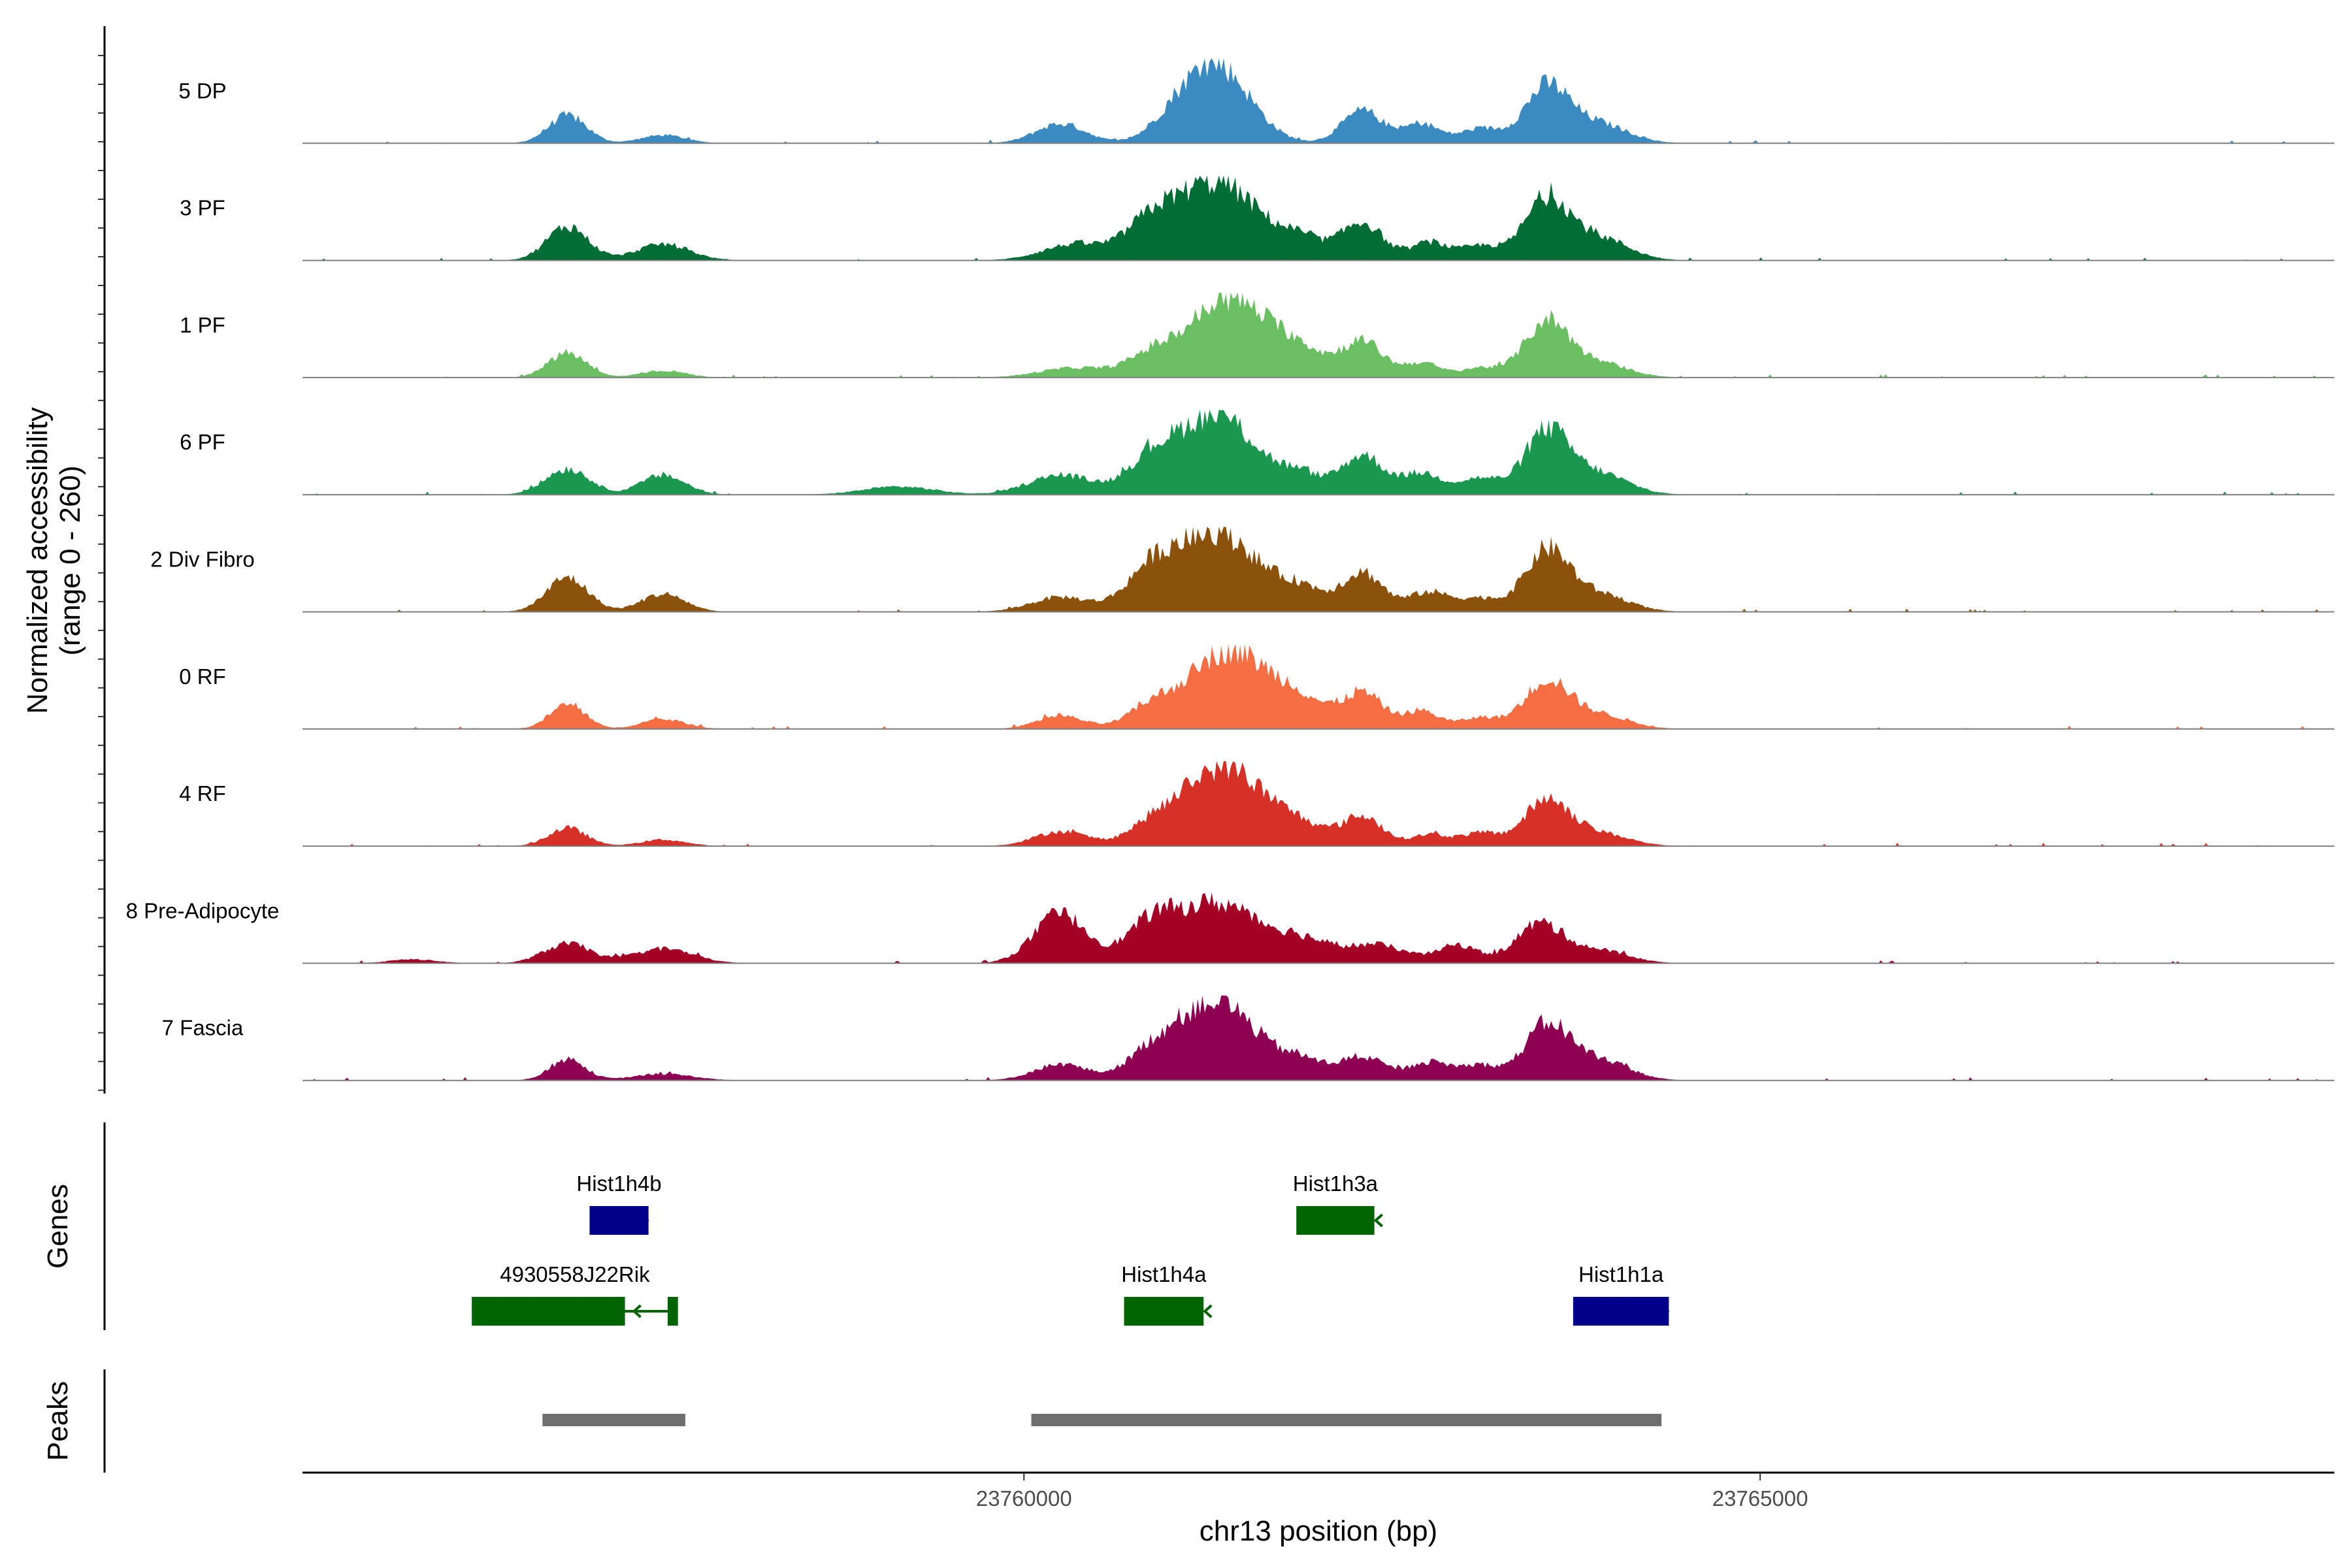 The width and height of the screenshot is (2352, 1568). Describe the element at coordinates (70, 560) in the screenshot. I see `y-axis-label-line2: (range 0 - 260)` at that location.